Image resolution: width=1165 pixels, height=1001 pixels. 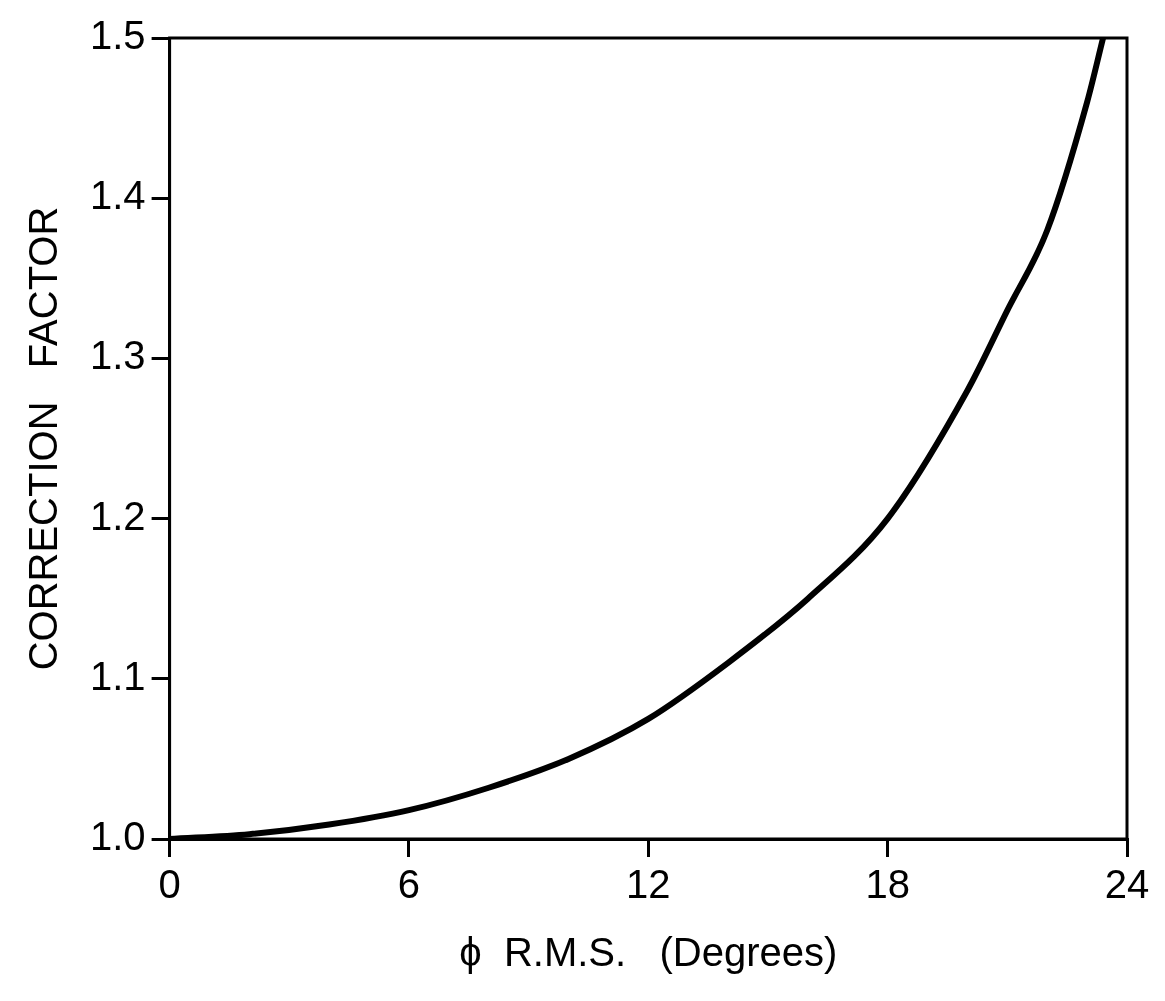 What do you see at coordinates (409, 884) in the screenshot?
I see `x-tick-label: 6` at bounding box center [409, 884].